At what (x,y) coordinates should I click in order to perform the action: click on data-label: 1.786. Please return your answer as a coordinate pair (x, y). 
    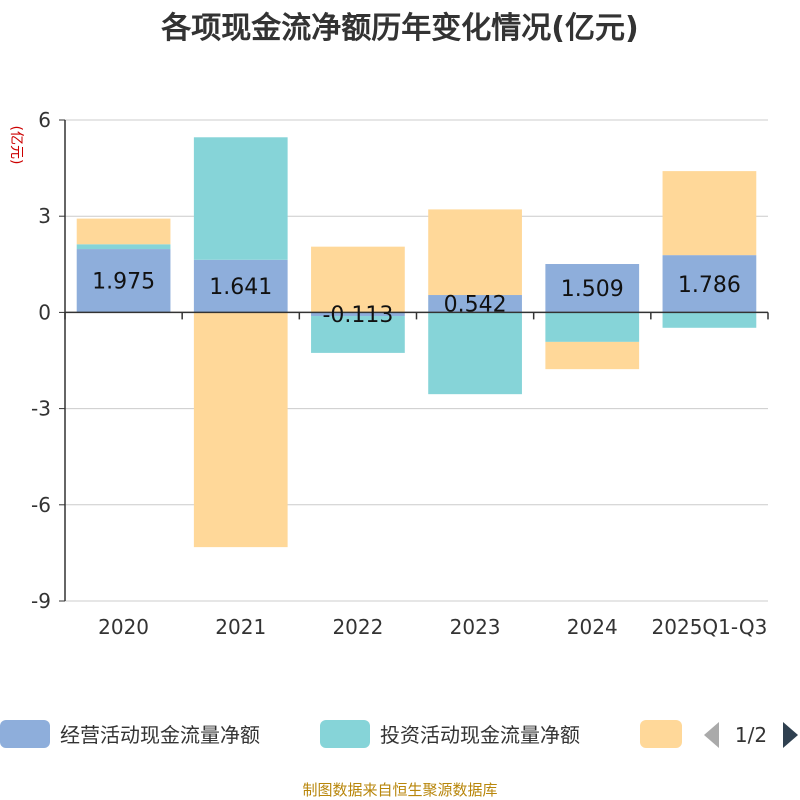
    Looking at the image, I should click on (709, 285).